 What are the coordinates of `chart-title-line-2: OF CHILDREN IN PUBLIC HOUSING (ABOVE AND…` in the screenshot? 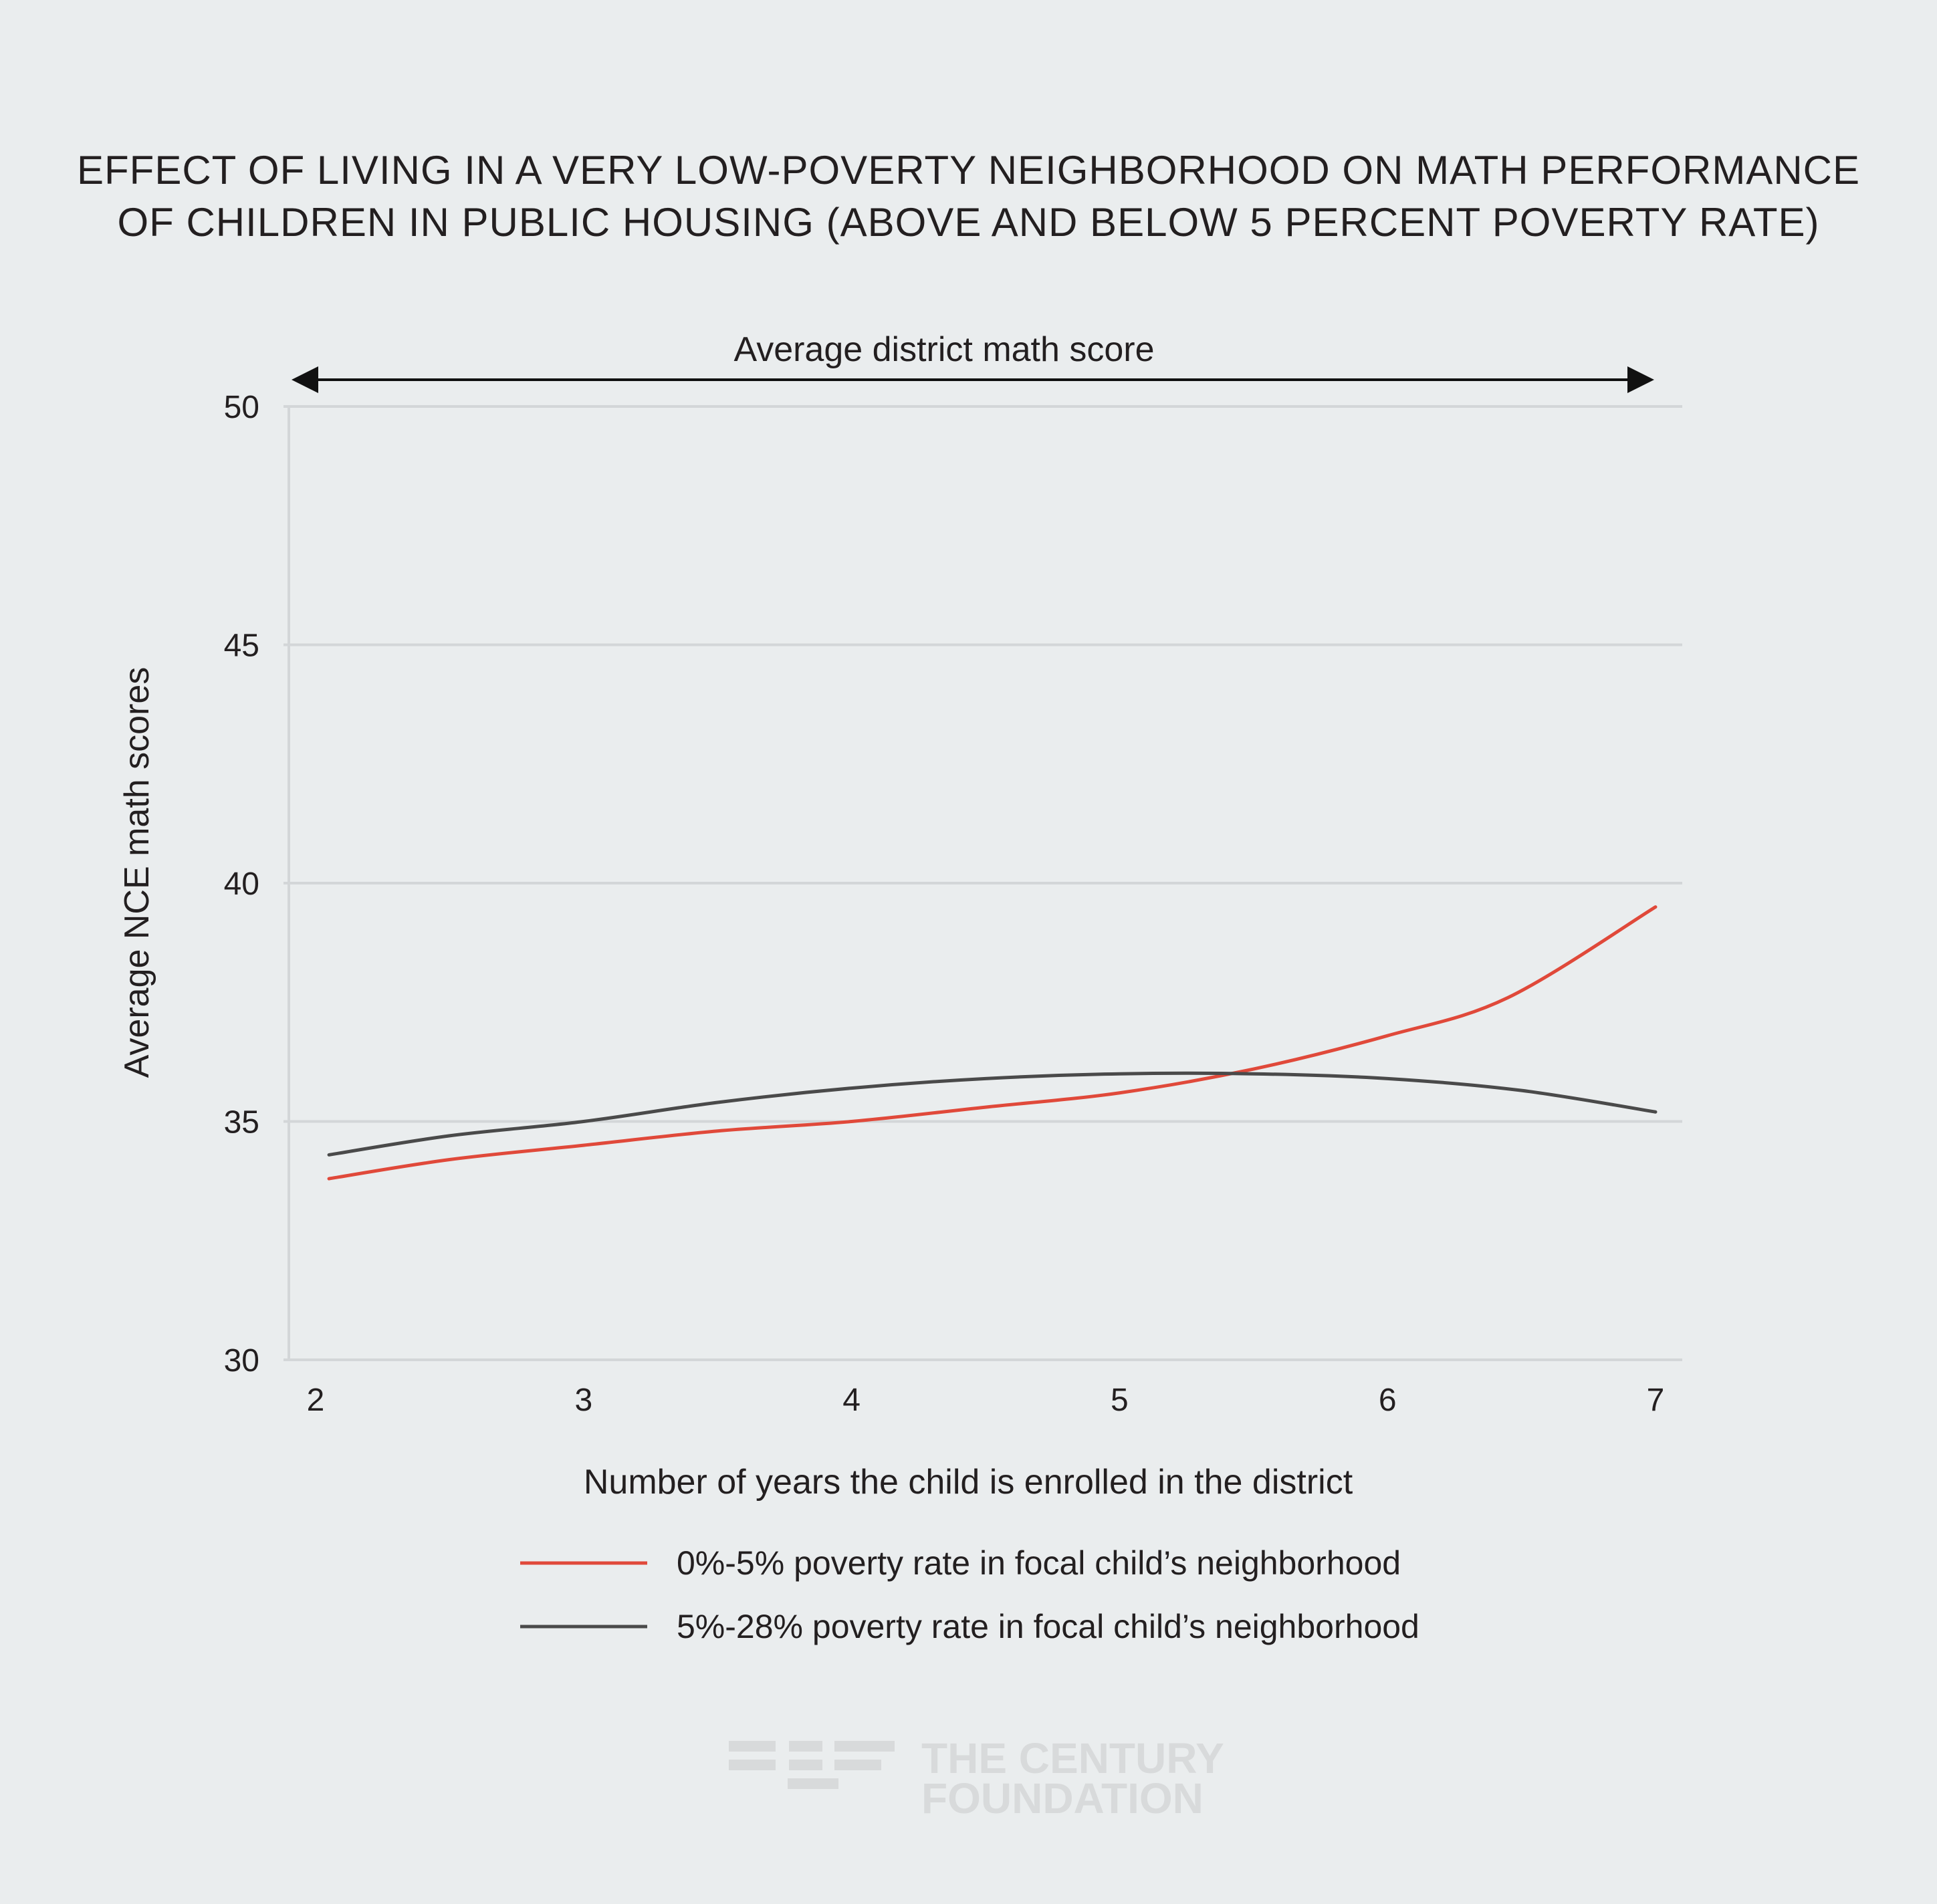 It's located at (968, 222).